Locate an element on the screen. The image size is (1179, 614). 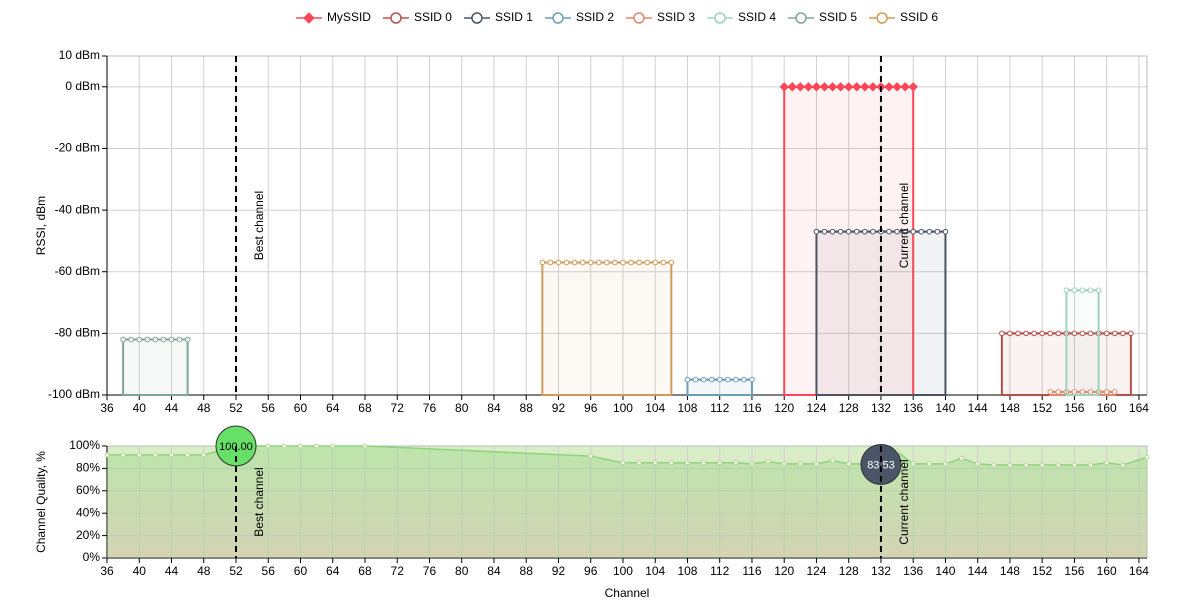
x-tick-label: 132 is located at coordinates (881, 571).